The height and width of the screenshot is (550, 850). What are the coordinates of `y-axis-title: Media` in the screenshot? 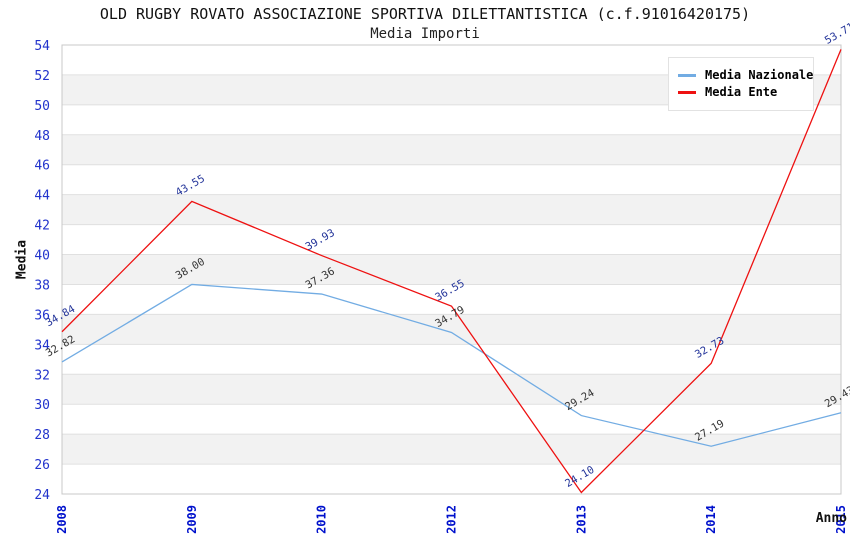 It's located at (22, 259).